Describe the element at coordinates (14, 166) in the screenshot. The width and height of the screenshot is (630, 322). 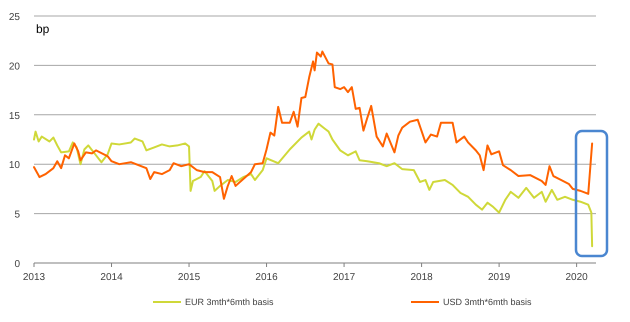
I see `y-tick-label: 10` at that location.